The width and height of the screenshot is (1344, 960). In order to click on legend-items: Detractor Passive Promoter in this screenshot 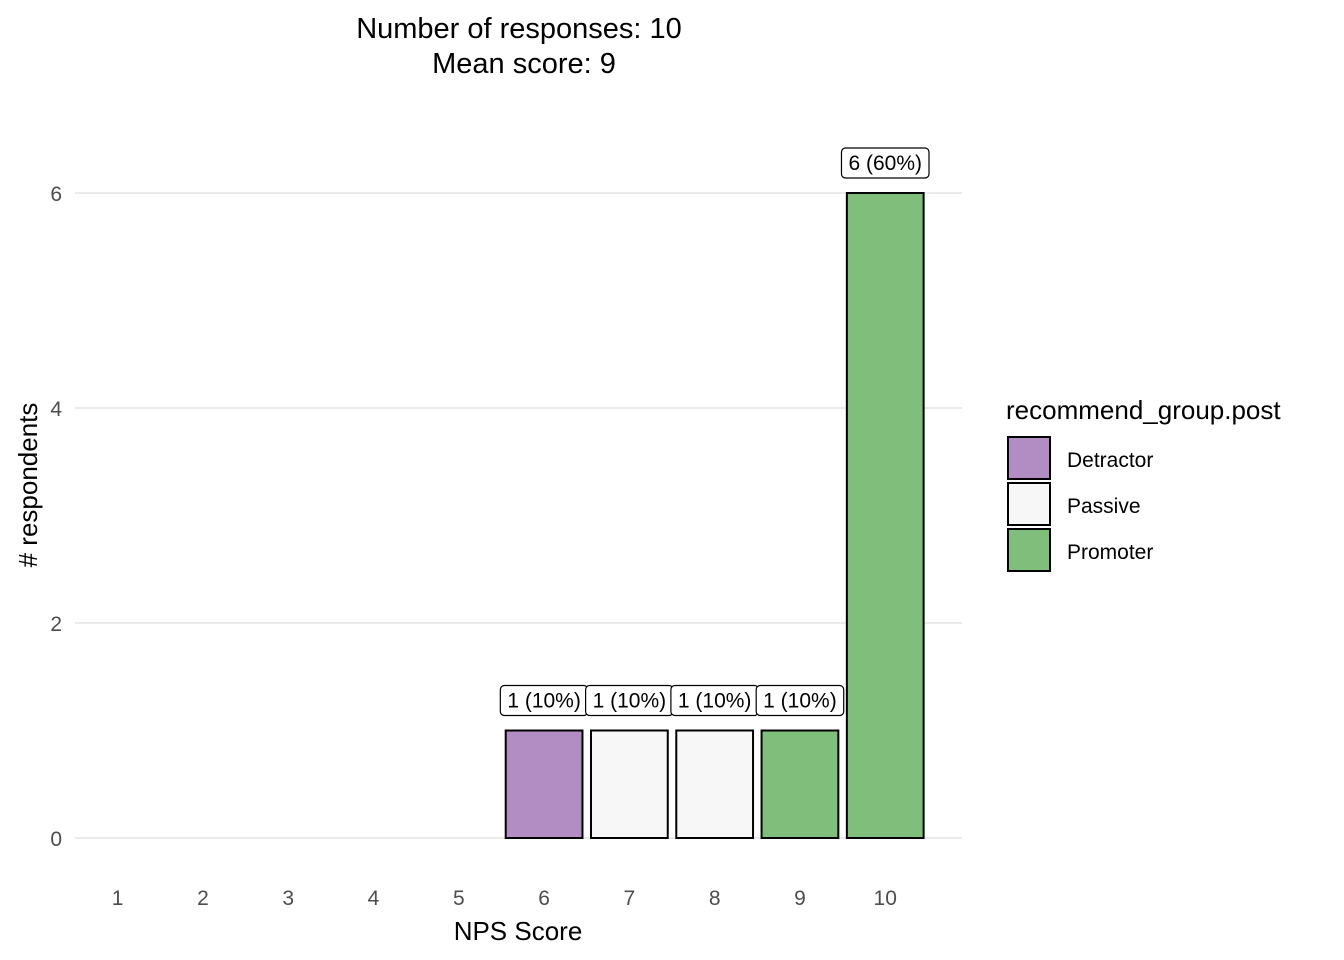, I will do `click(1080, 504)`.